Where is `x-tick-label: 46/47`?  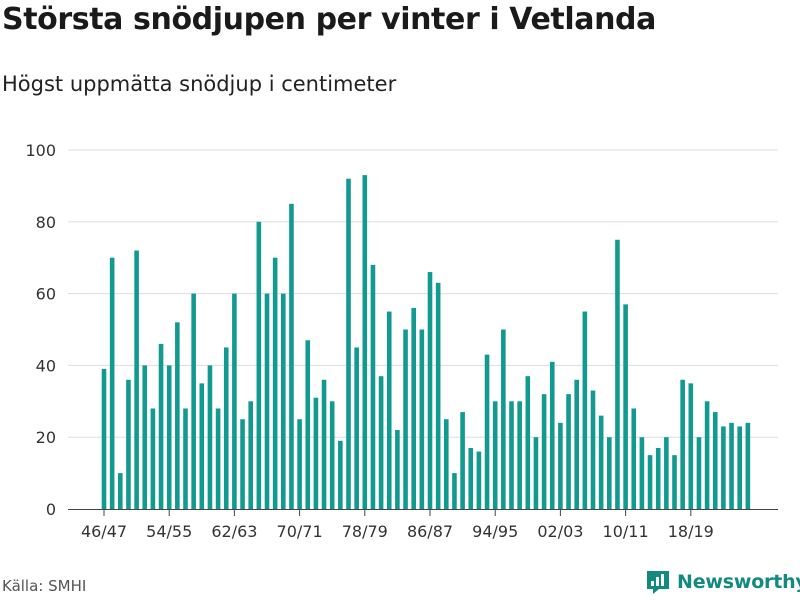 x-tick-label: 46/47 is located at coordinates (104, 531).